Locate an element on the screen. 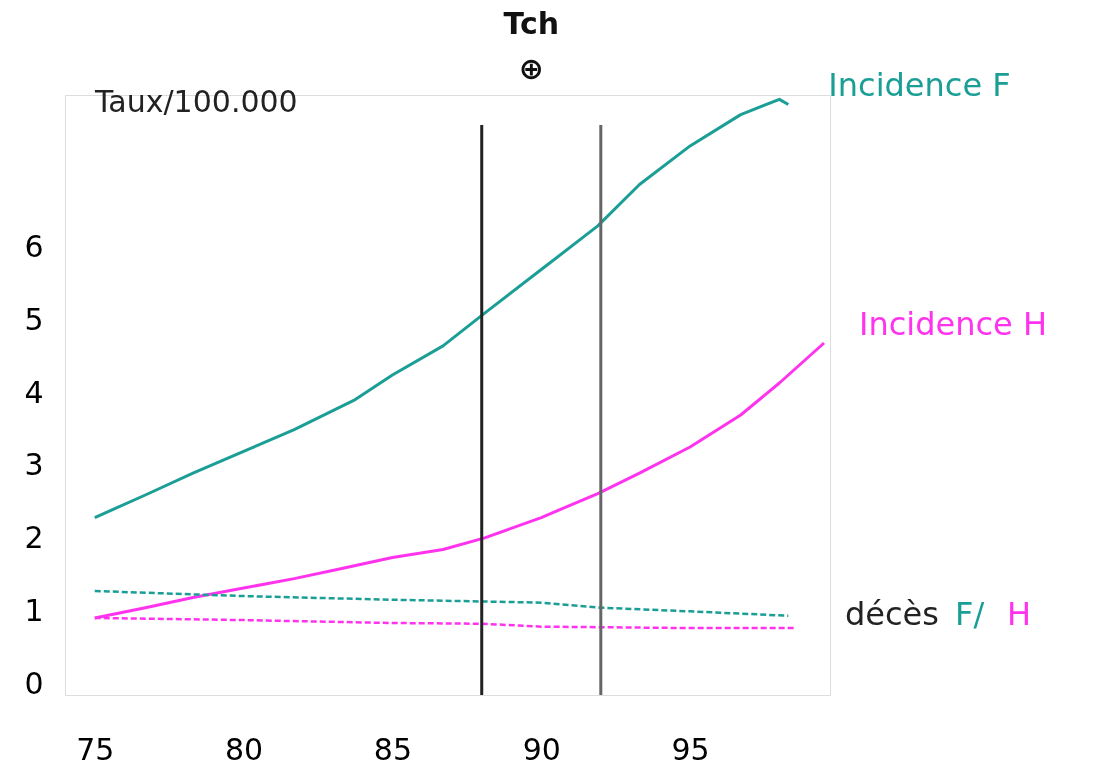 The image size is (1113, 782). y-tick-label: 0 is located at coordinates (34, 683).